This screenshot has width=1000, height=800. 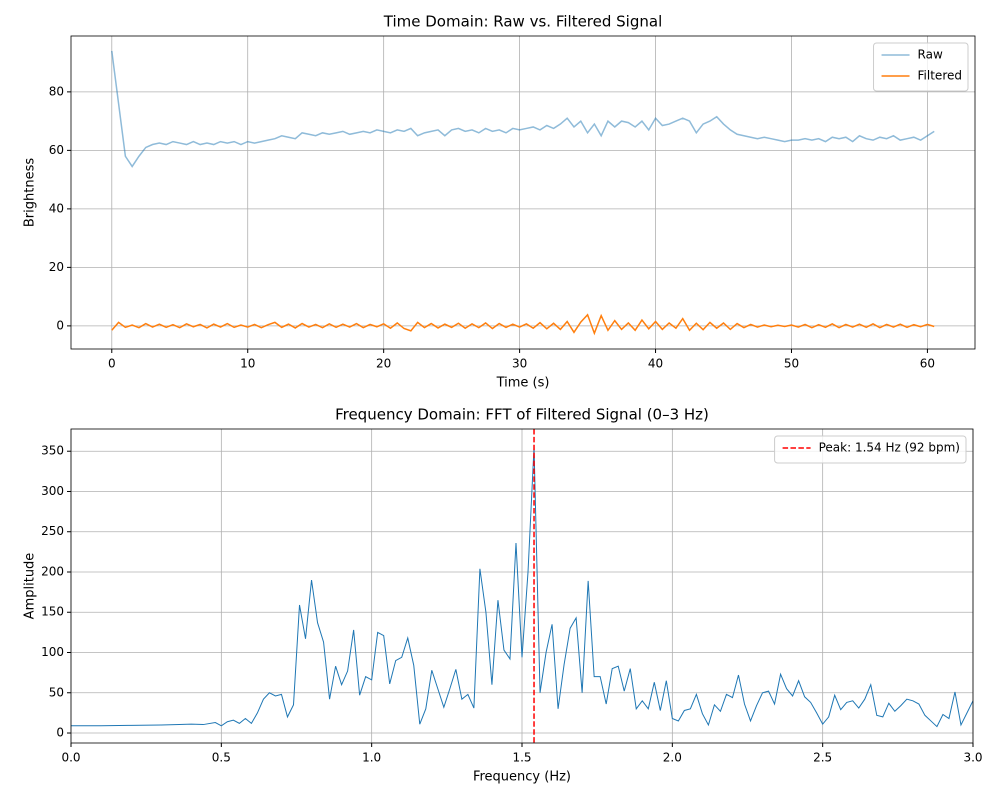 What do you see at coordinates (52, 612) in the screenshot?
I see `y-tick-label: 150` at bounding box center [52, 612].